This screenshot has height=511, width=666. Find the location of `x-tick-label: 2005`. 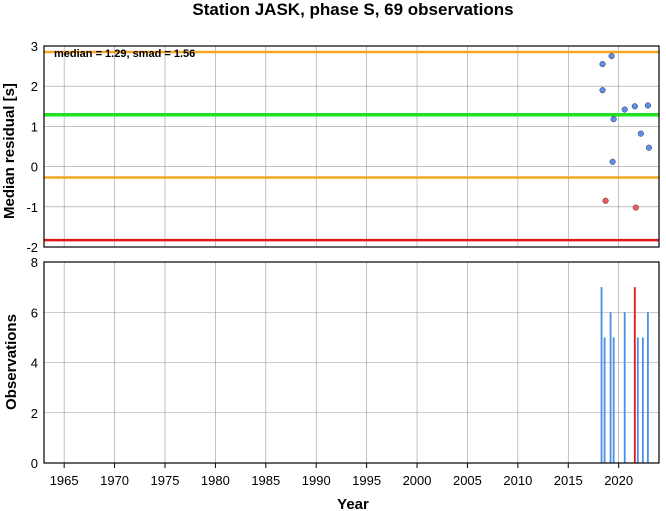

x-tick-label: 2005 is located at coordinates (467, 480).